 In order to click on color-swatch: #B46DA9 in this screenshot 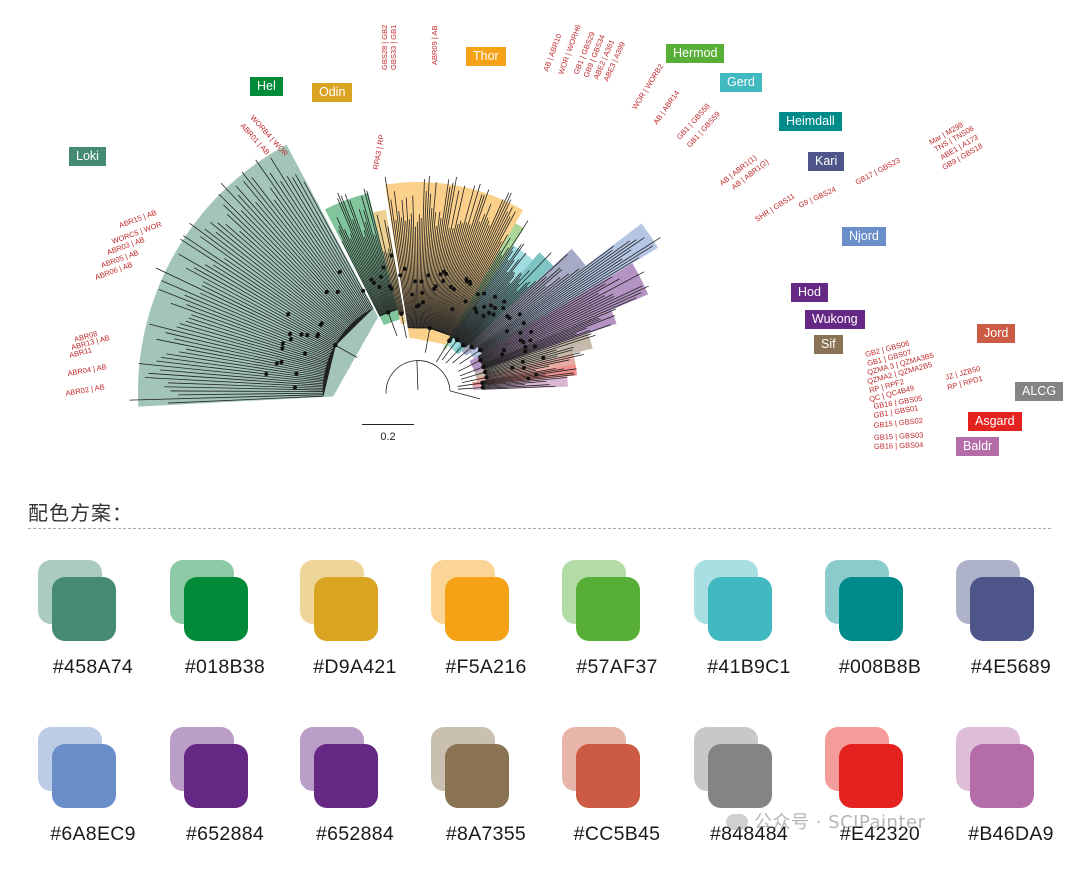, I will do `click(1011, 802)`.